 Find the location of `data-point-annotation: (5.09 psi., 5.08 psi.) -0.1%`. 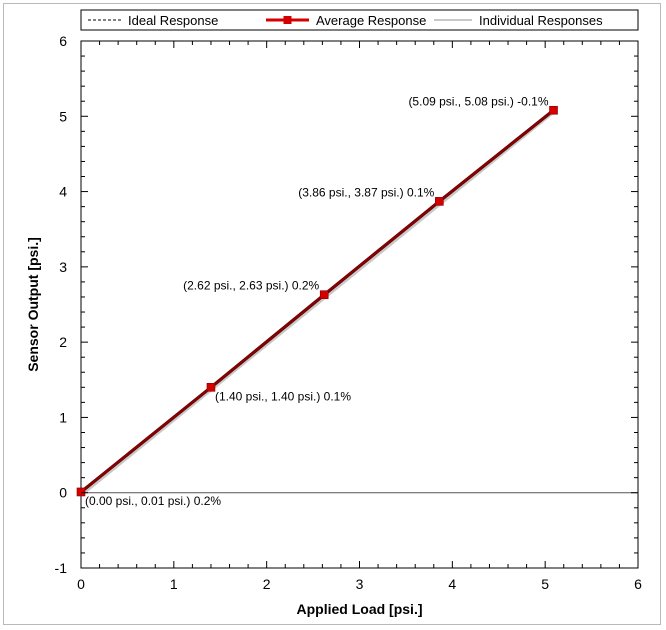

data-point-annotation: (5.09 psi., 5.08 psi.) -0.1% is located at coordinates (478, 101).